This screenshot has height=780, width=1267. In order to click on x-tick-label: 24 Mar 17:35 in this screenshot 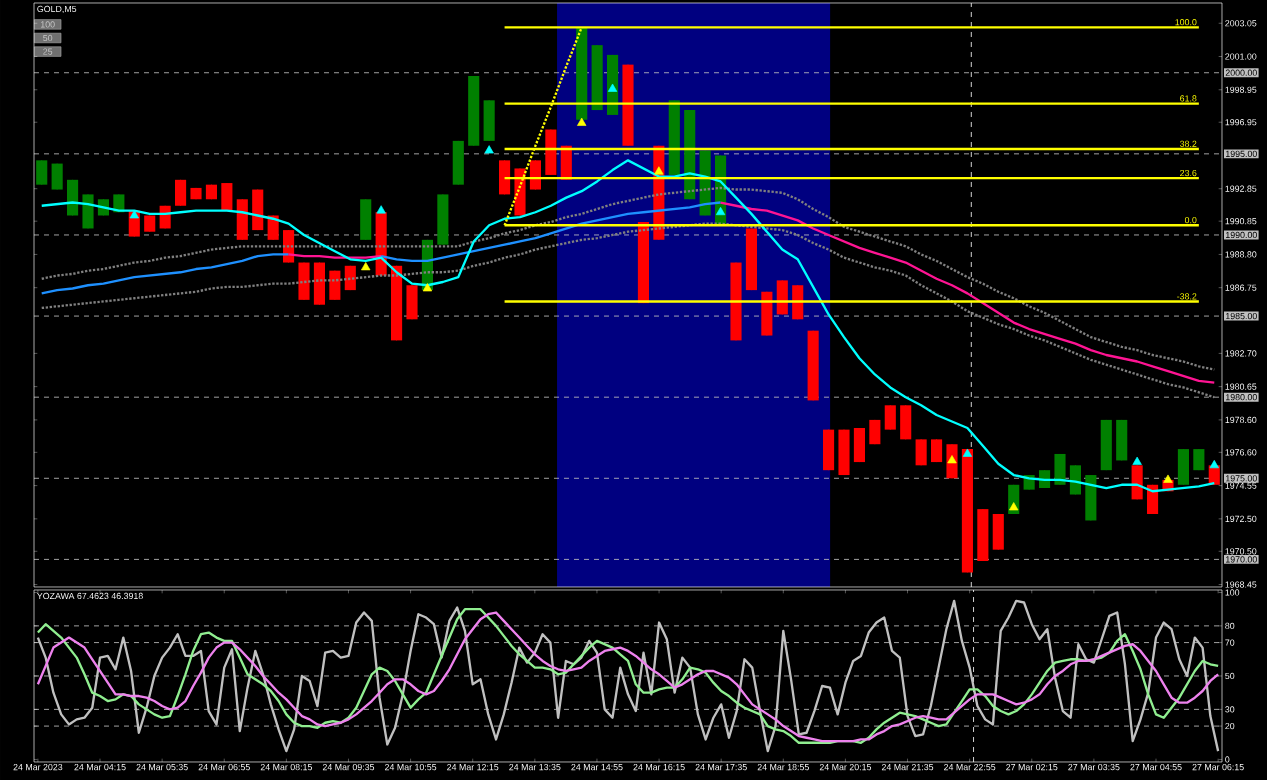, I will do `click(721, 767)`.